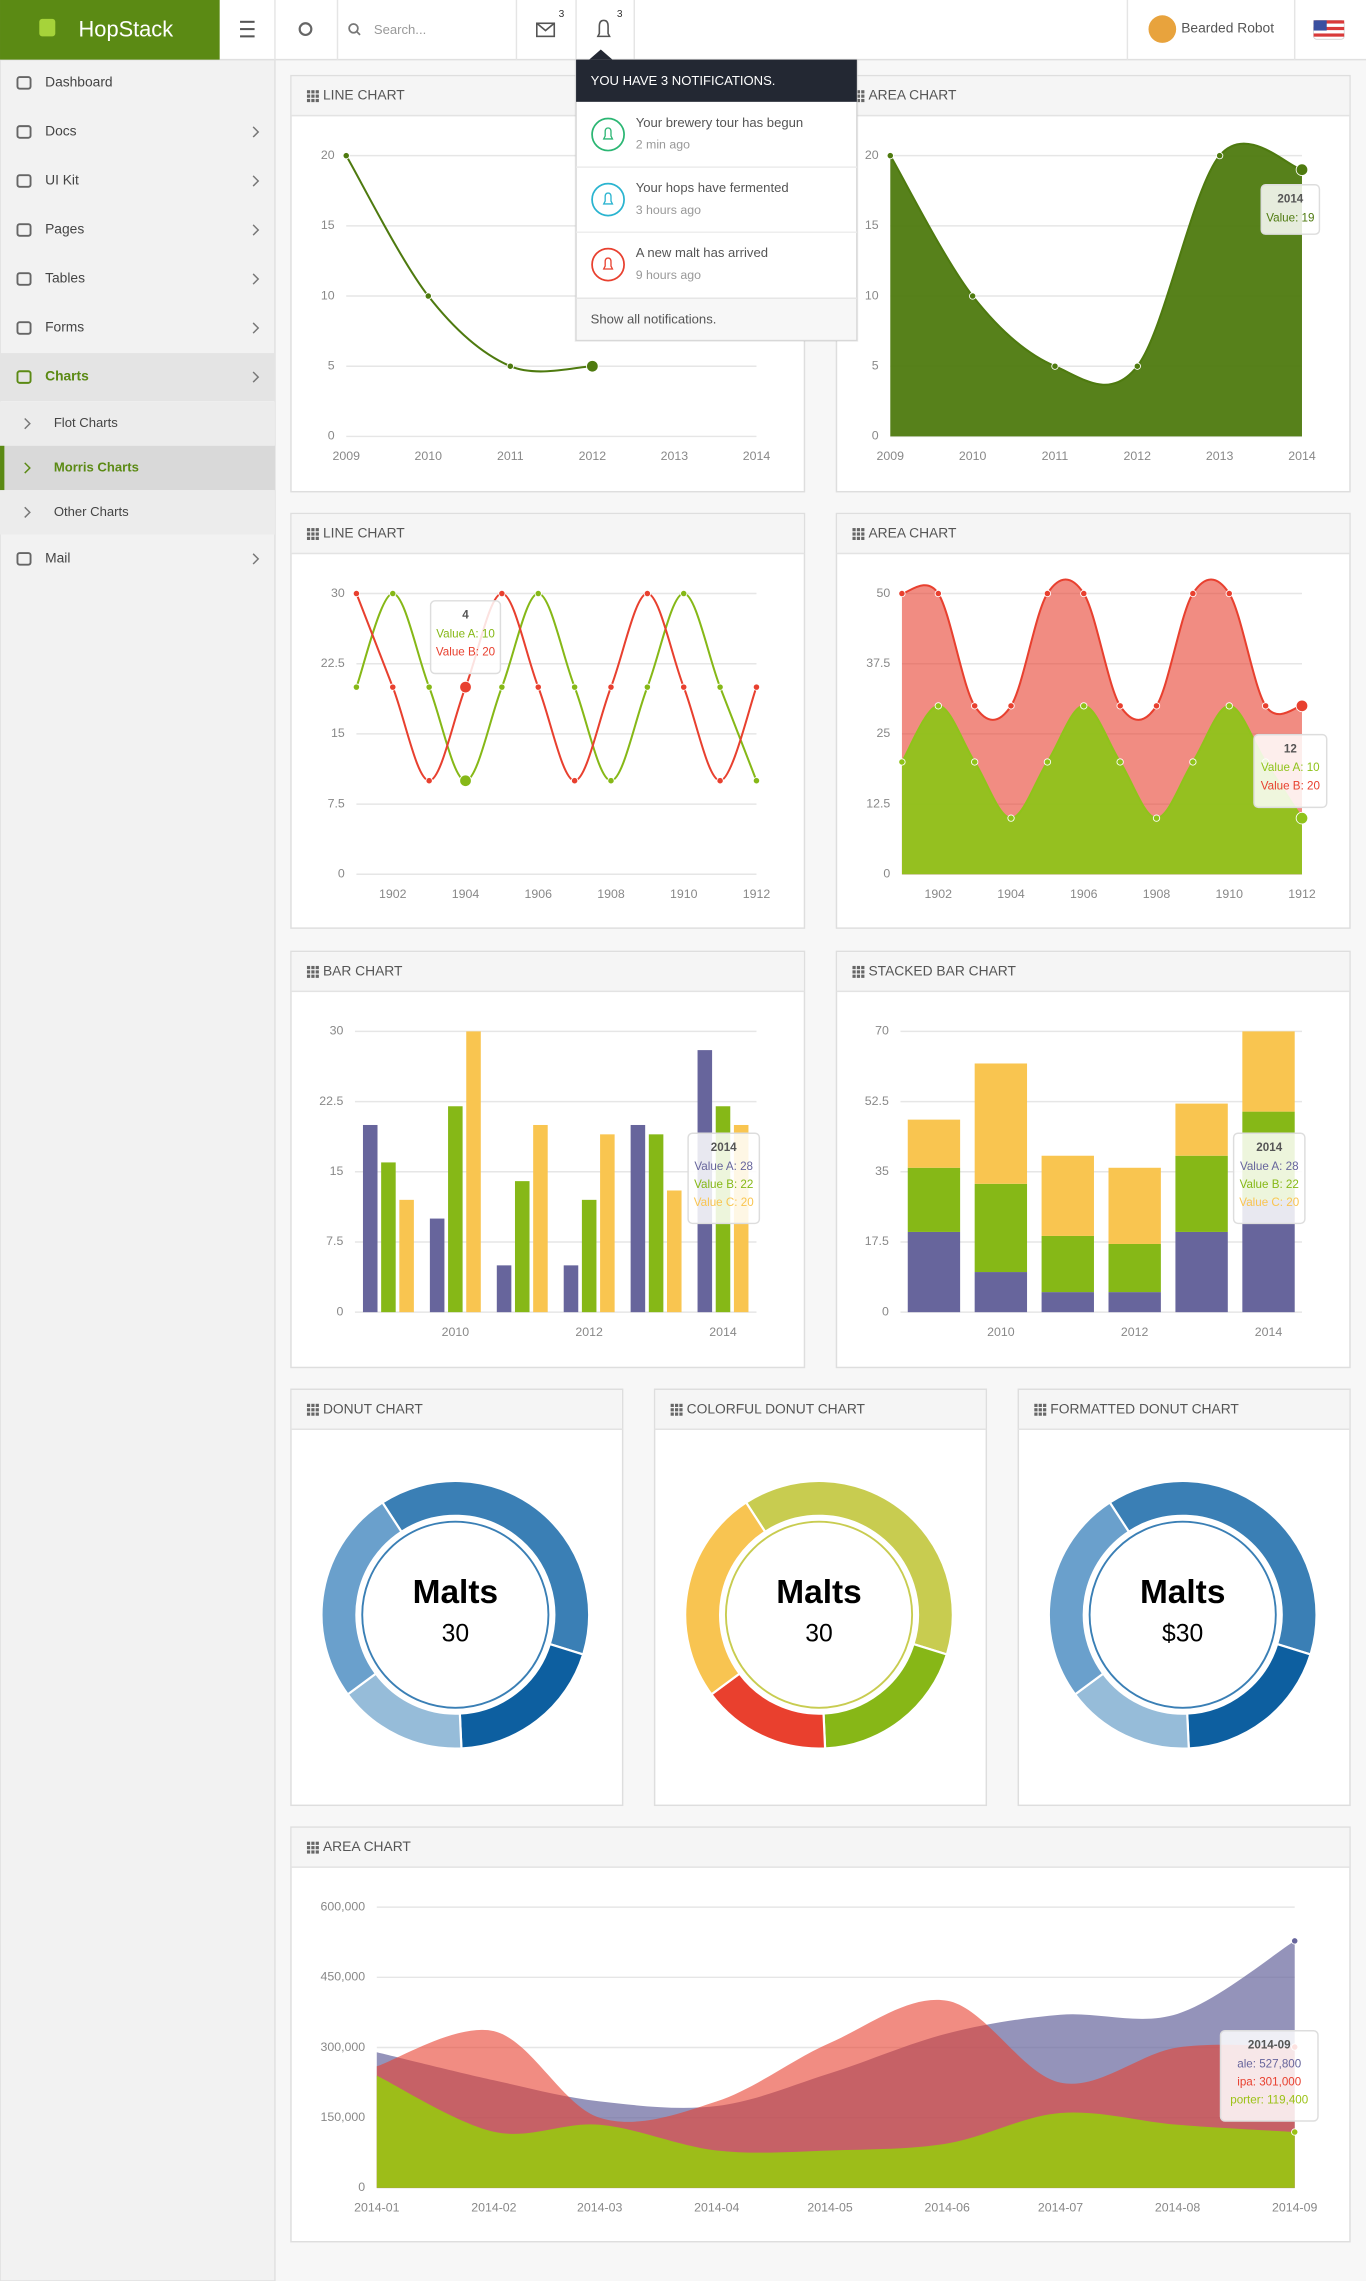 This screenshot has height=2281, width=1366. I want to click on settings-icon, so click(305, 29).